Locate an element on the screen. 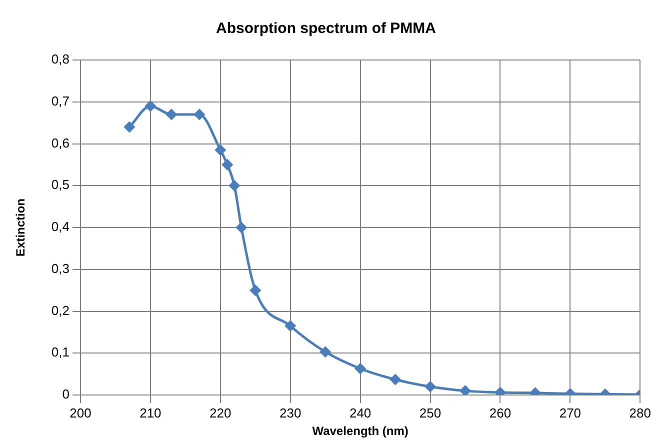 The height and width of the screenshot is (443, 654). y-tick-label: 0,2 is located at coordinates (60, 310).